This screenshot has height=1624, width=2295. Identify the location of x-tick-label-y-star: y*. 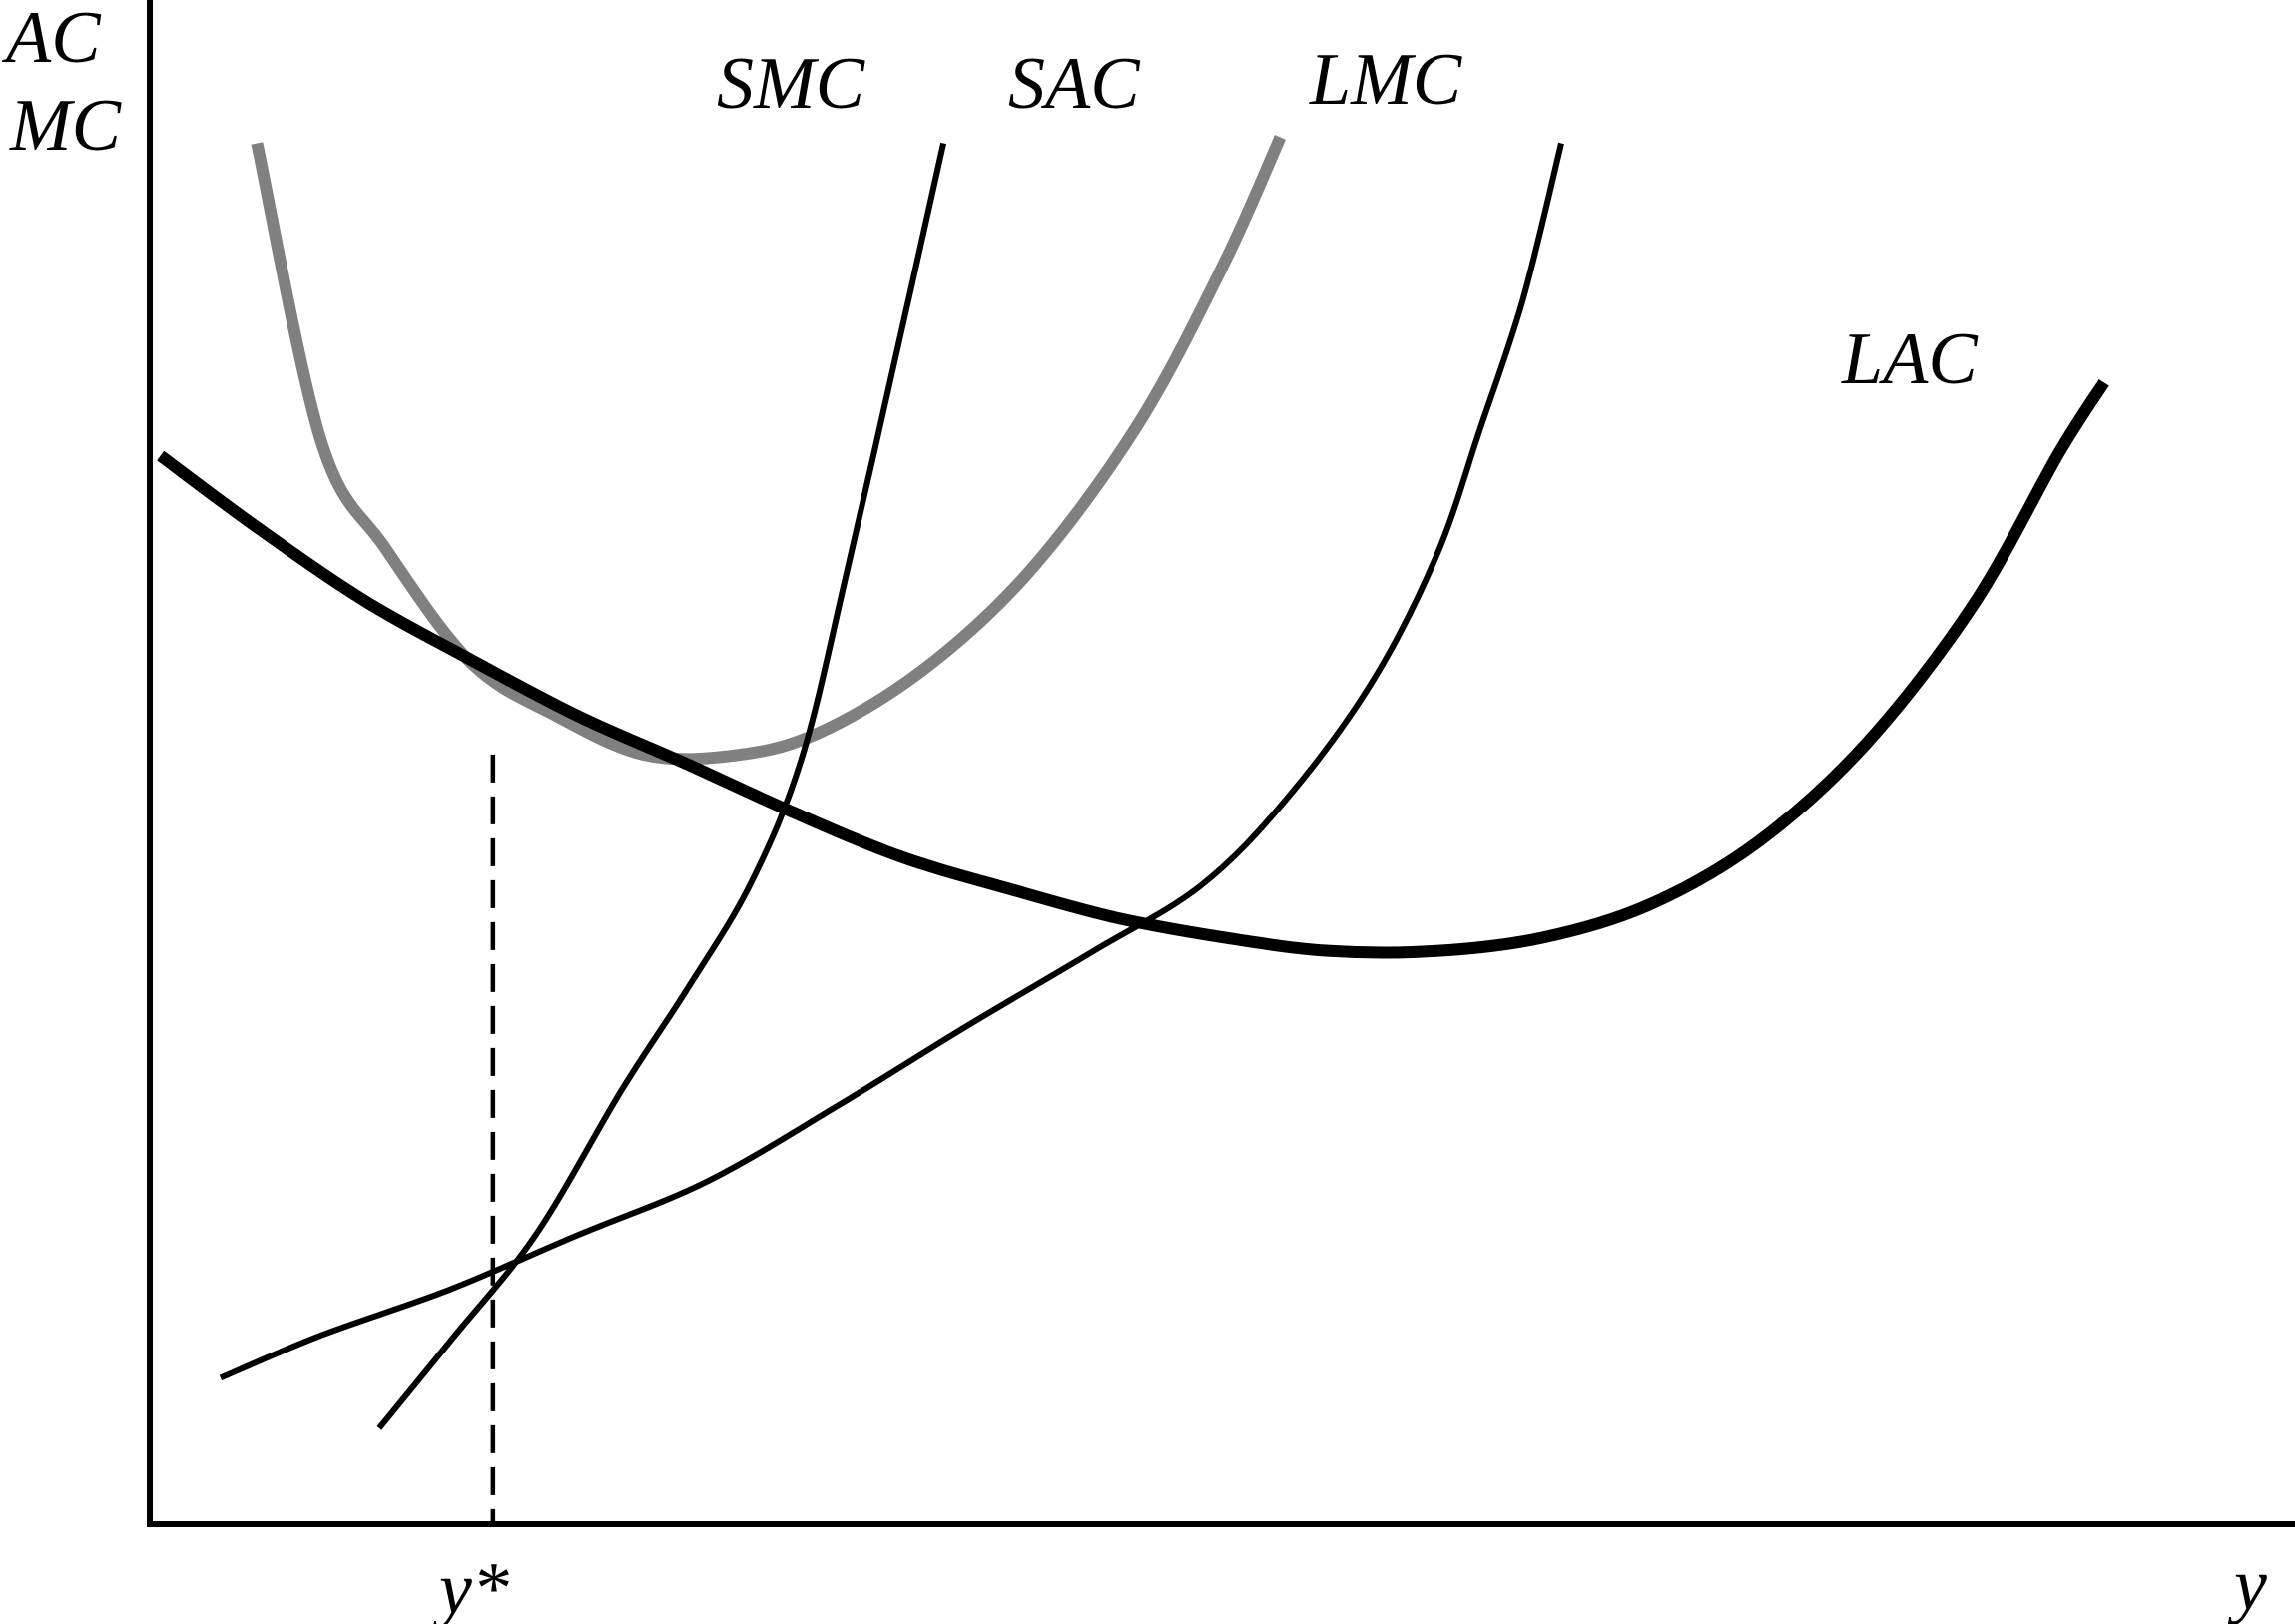
(470, 1586).